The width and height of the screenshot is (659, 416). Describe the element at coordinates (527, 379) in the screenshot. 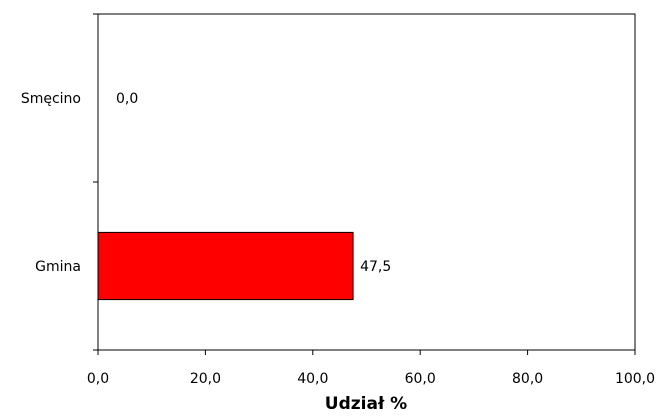

I see `x-tick-label: 80,0` at that location.